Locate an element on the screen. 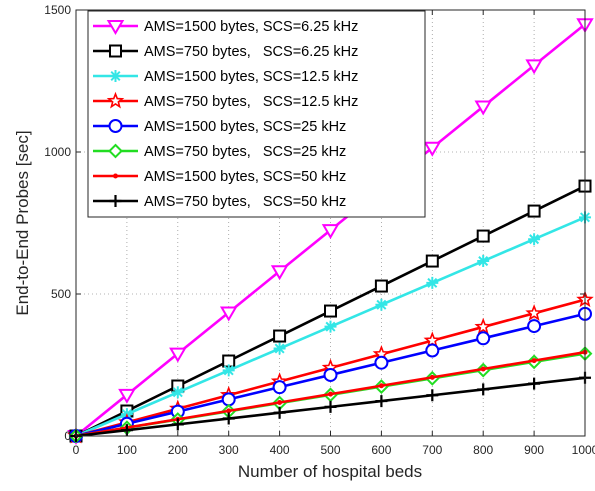 Image resolution: width=595 pixels, height=491 pixels. legend-label: AMS=1500 bytes, SCS=25 kHz is located at coordinates (245, 127).